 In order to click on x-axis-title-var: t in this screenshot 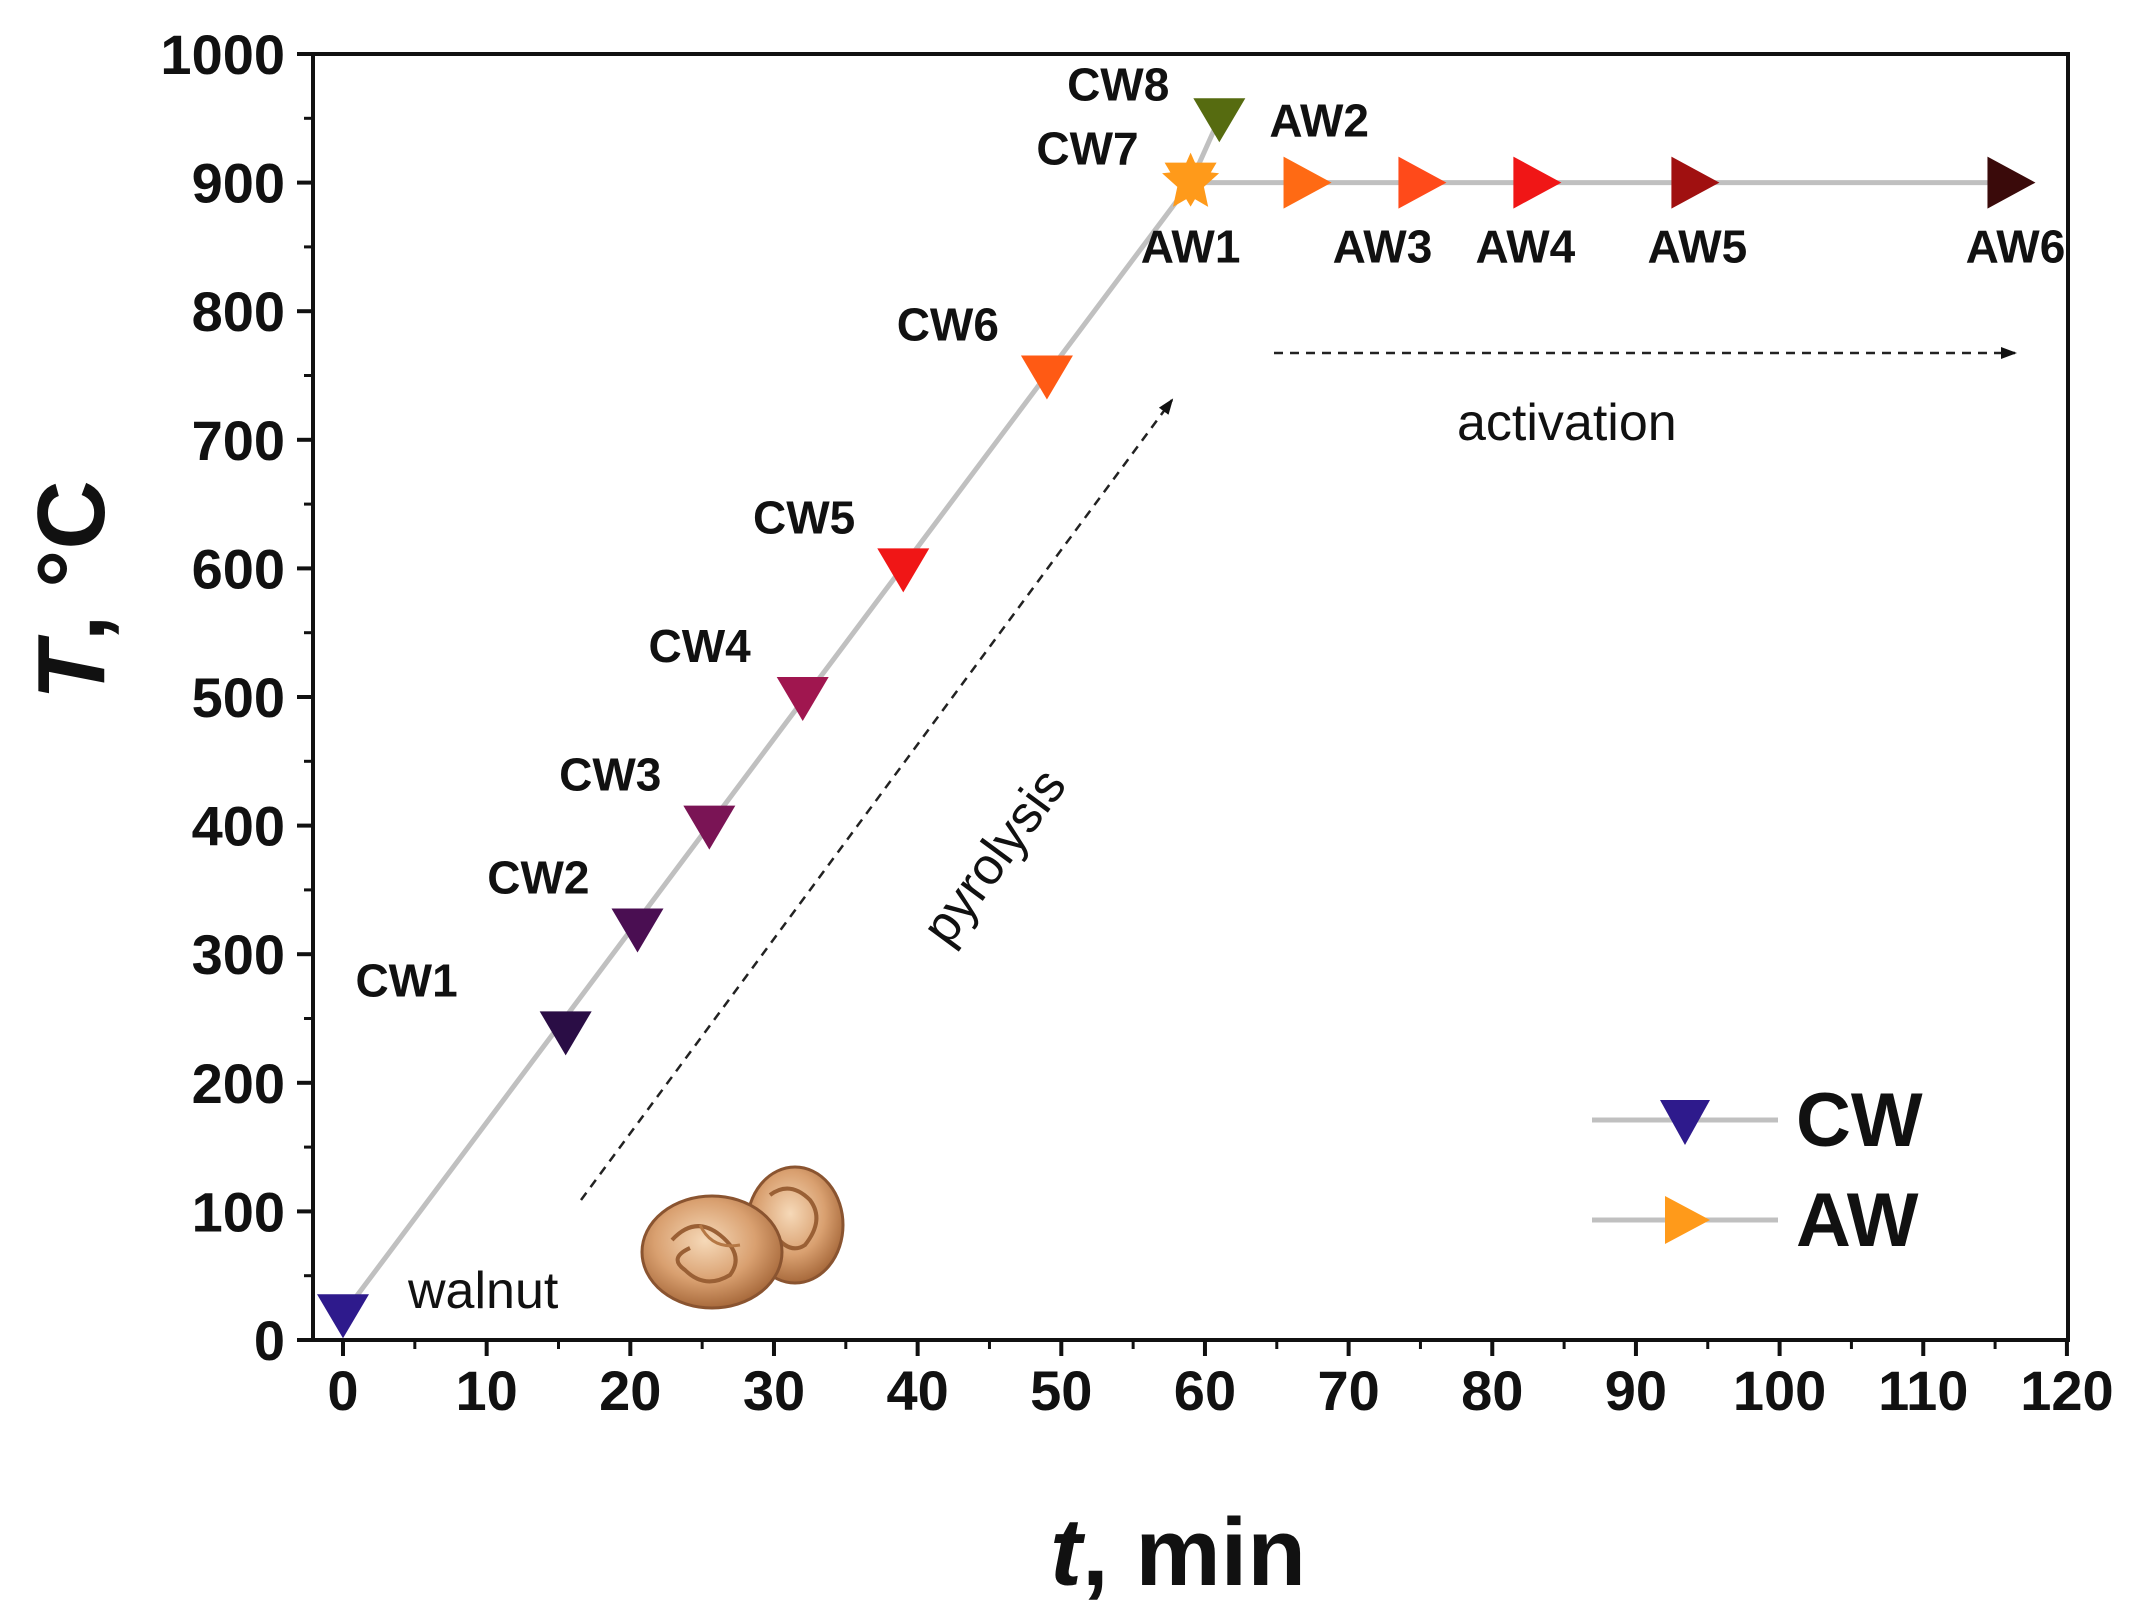, I will do `click(1068, 1552)`.